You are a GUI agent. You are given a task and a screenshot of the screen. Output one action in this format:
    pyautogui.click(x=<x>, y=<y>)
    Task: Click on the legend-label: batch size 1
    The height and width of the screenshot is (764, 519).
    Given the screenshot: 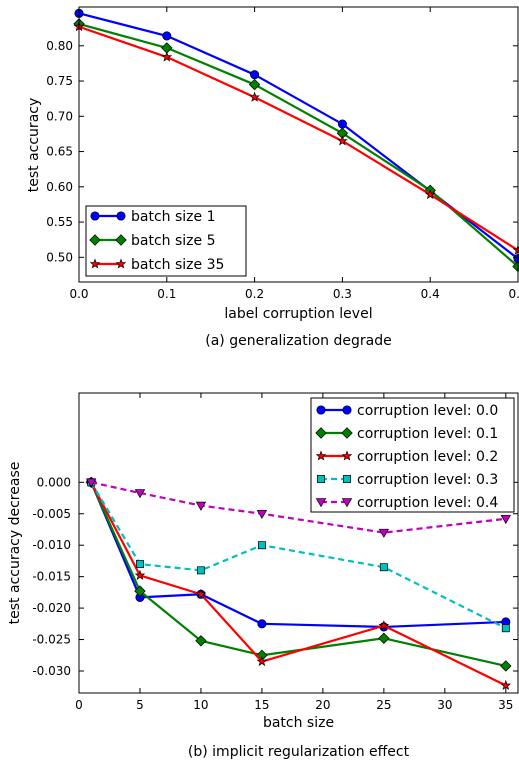 What is the action you would take?
    pyautogui.click(x=173, y=217)
    